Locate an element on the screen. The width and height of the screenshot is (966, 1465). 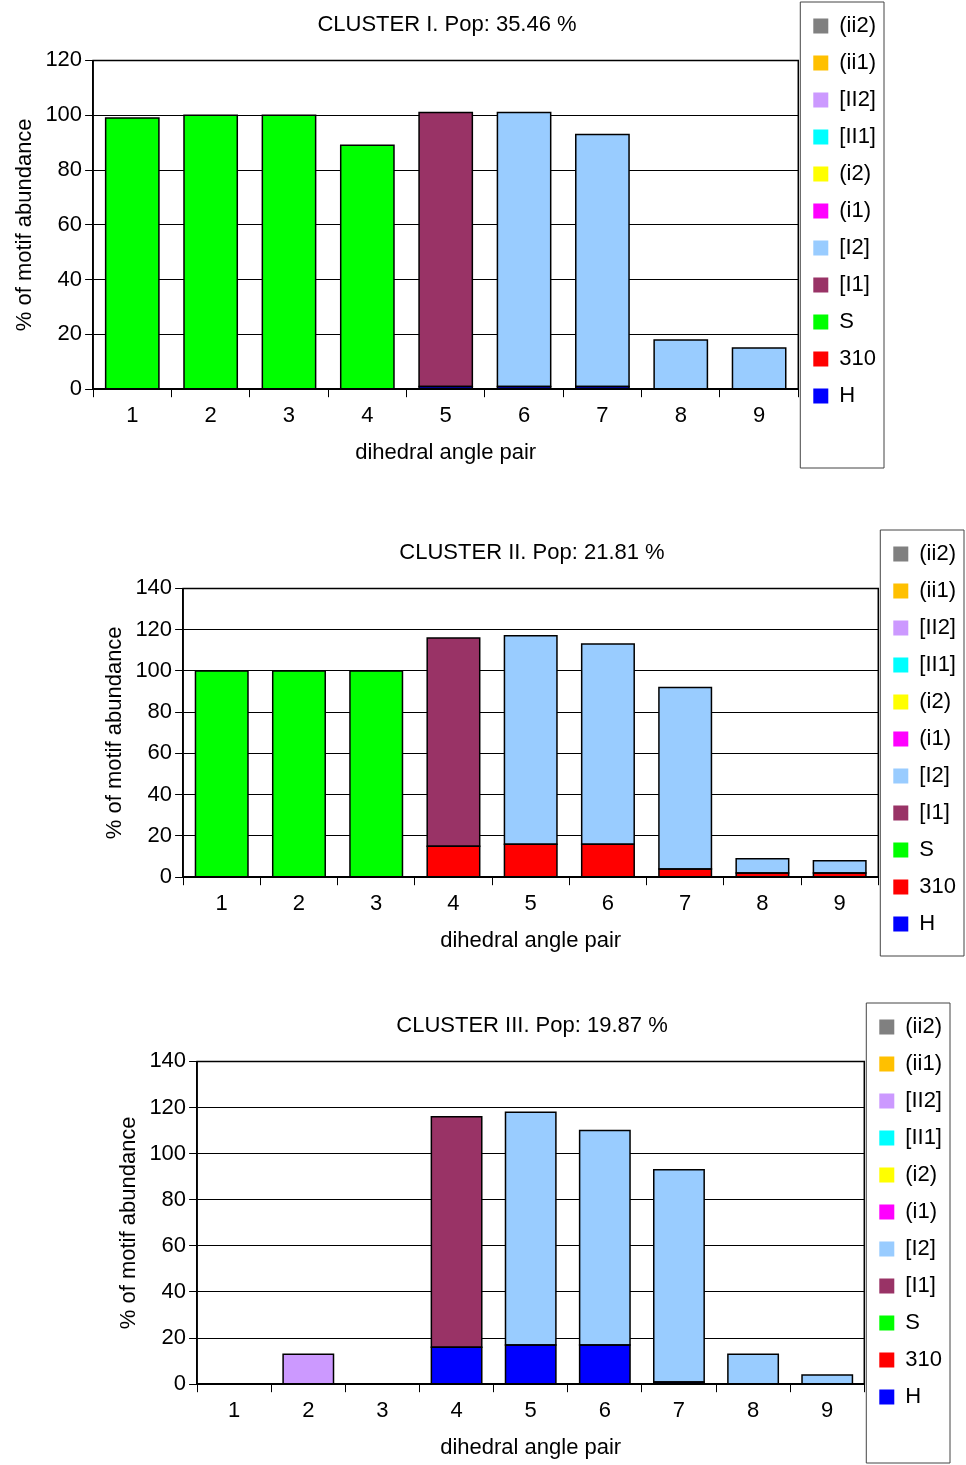
chart-title: CLUSTER III. Pop: 19.87 % is located at coordinates (532, 1025).